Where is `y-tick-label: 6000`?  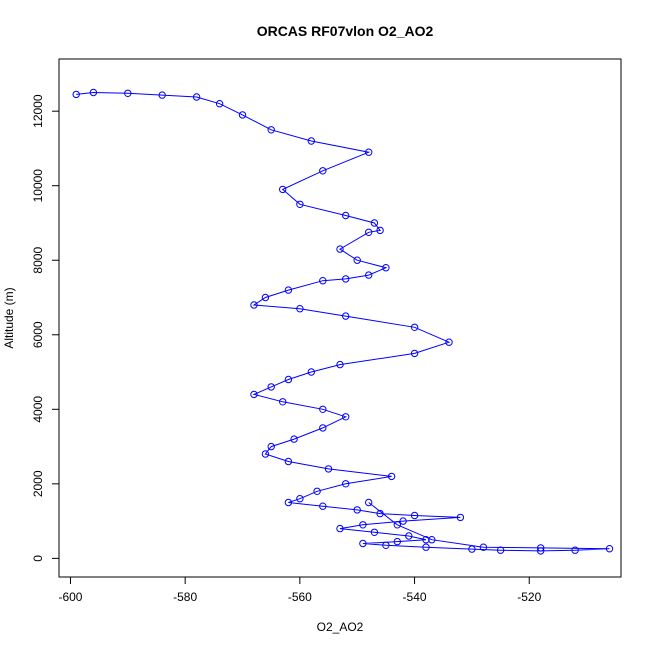
y-tick-label: 6000 is located at coordinates (38, 334).